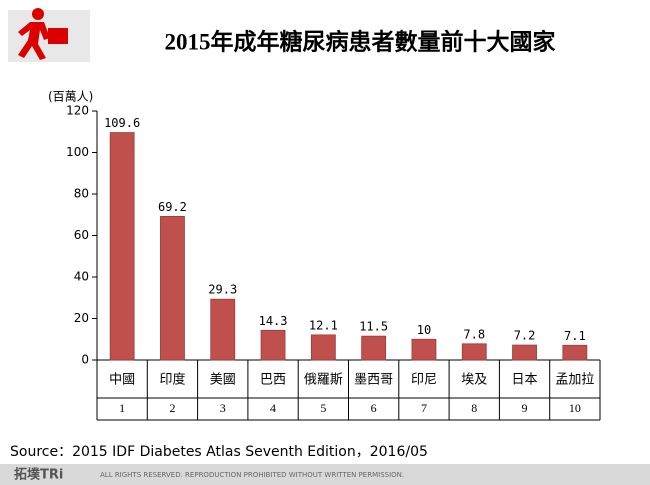 The width and height of the screenshot is (650, 485). Describe the element at coordinates (574, 380) in the screenshot. I see `x-tick-label: 孟加拉` at that location.